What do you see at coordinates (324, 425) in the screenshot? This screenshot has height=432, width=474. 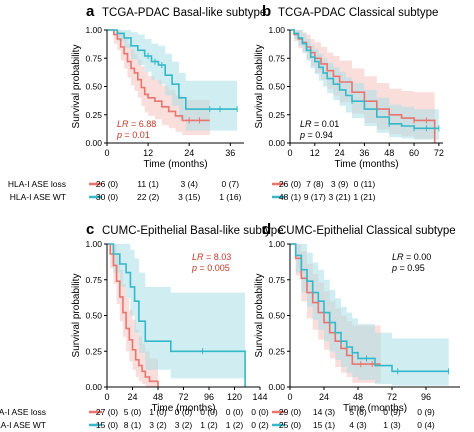 I see `risk-cell: 15 (1)` at bounding box center [324, 425].